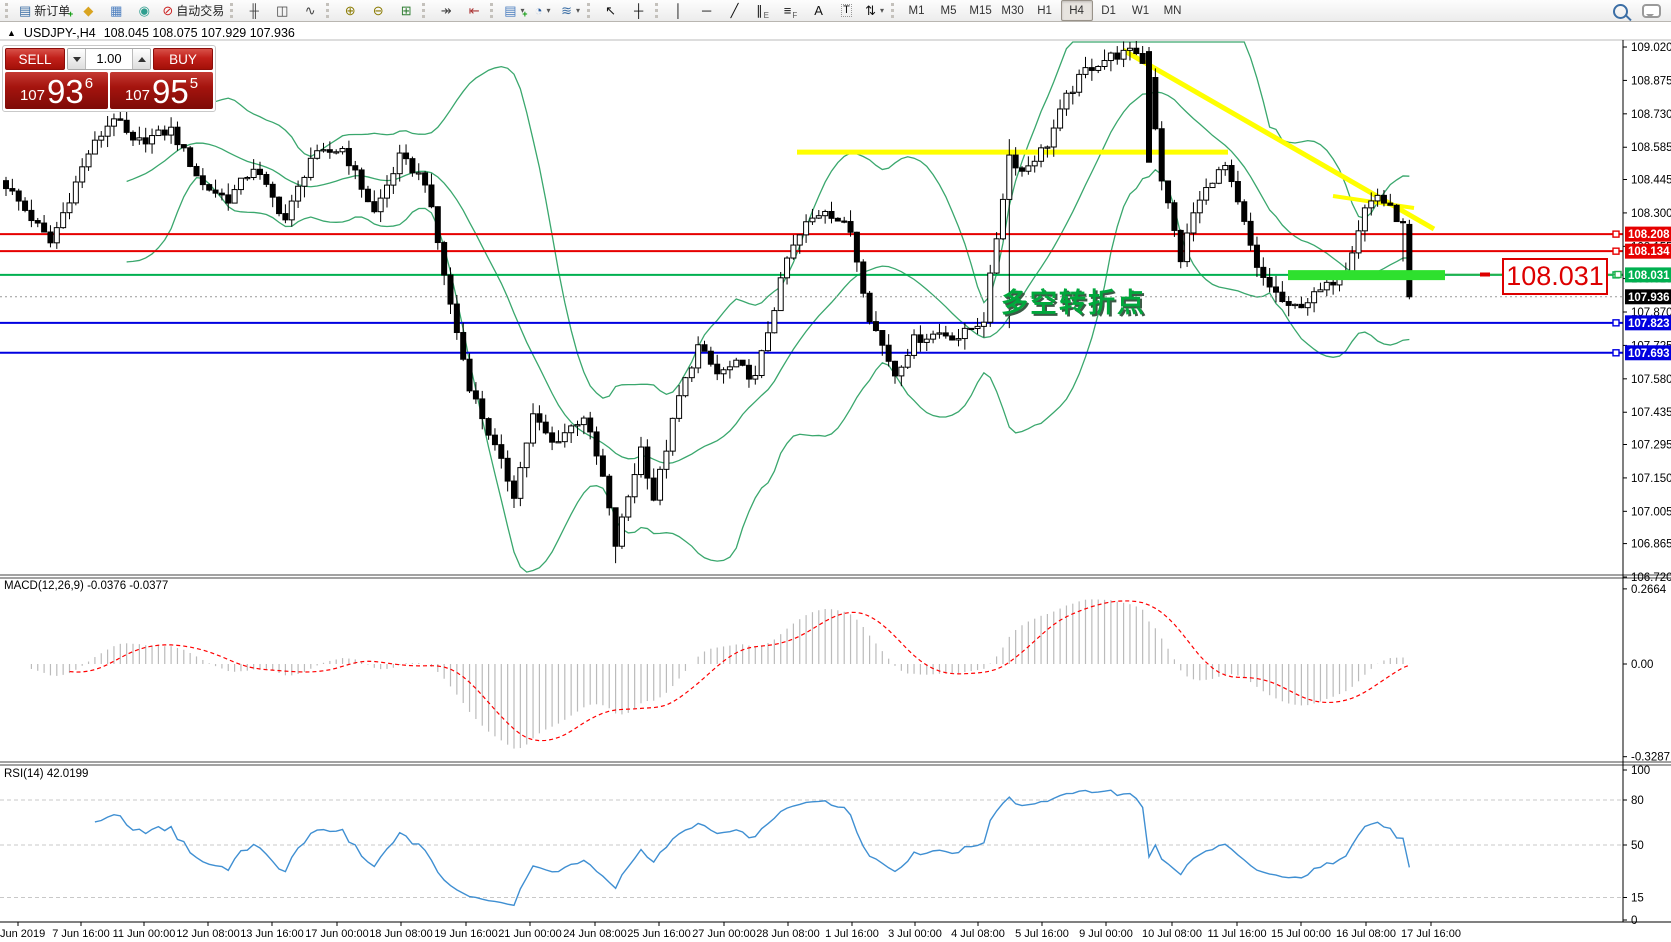  Describe the element at coordinates (819, 10) in the screenshot. I see `text-button: A` at that location.